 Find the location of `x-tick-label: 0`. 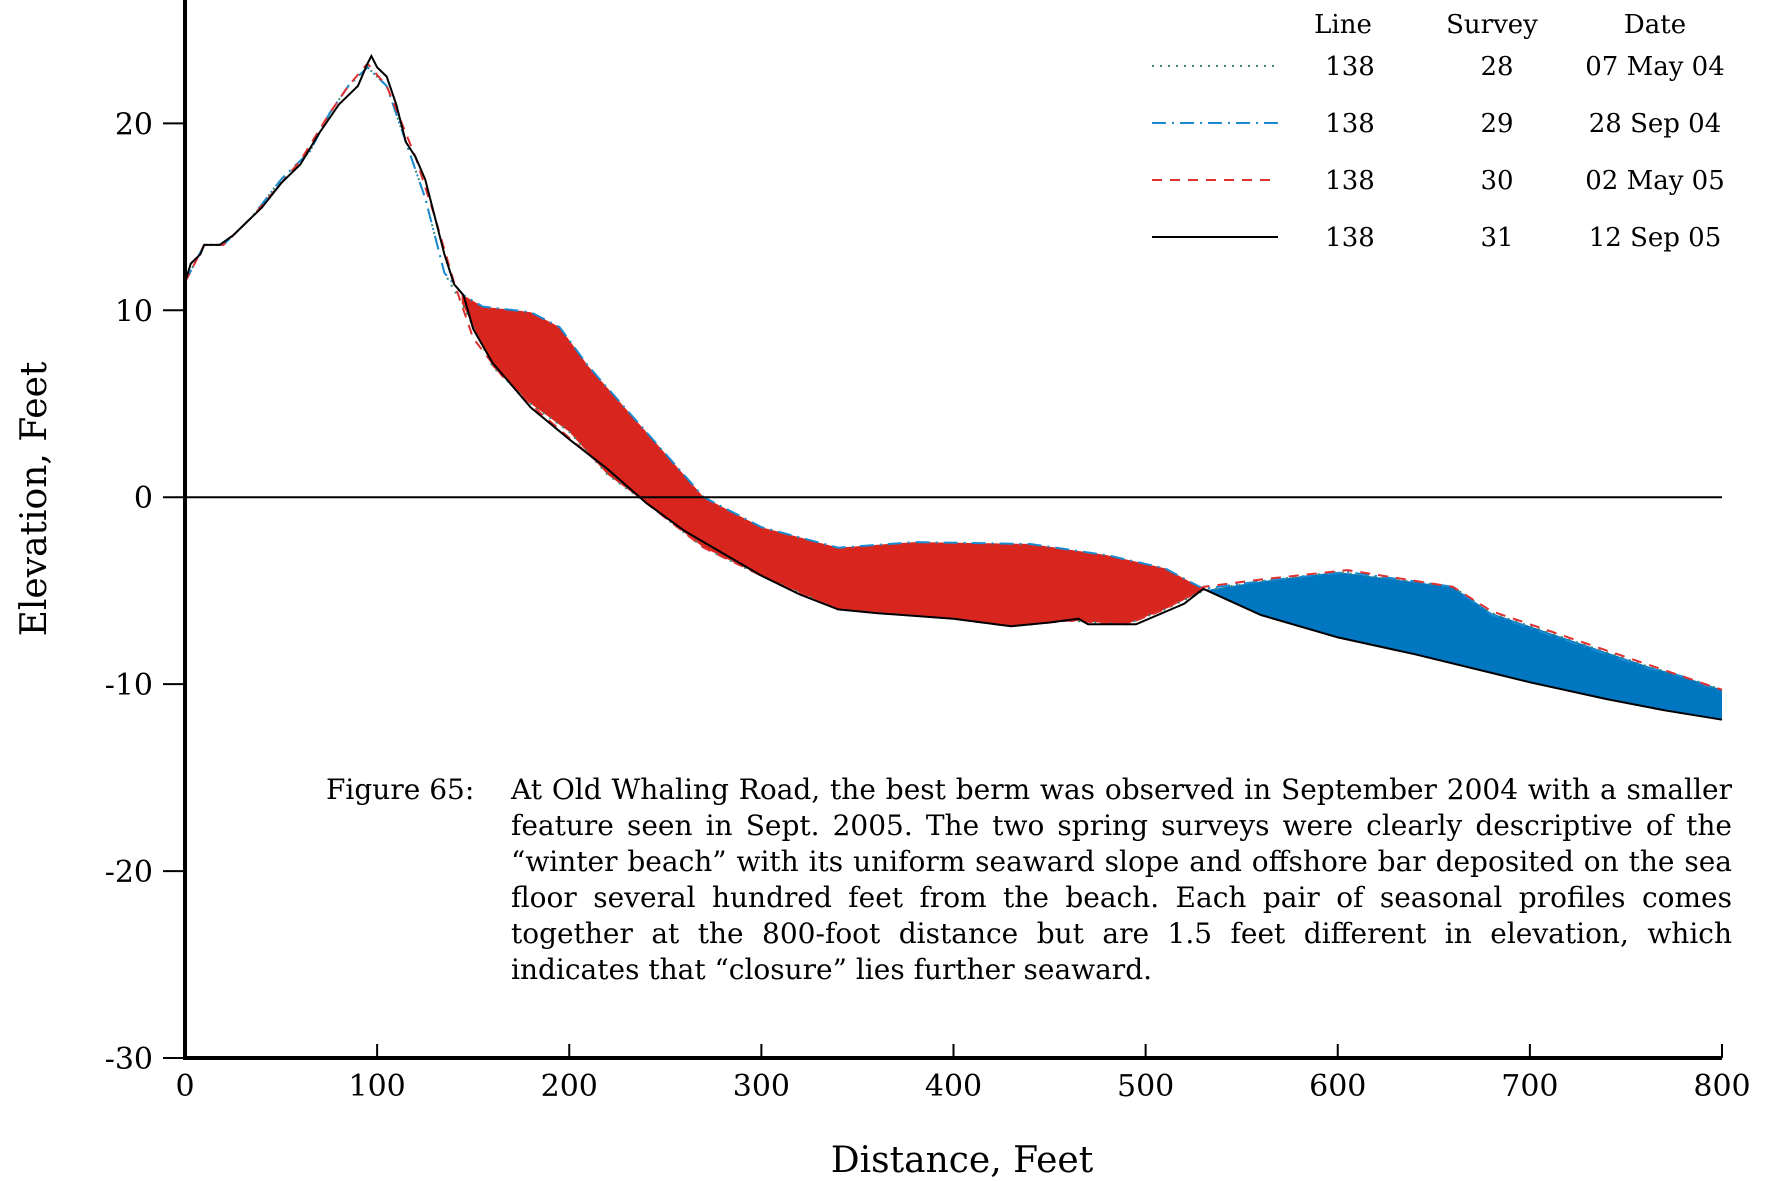

x-tick-label: 0 is located at coordinates (184, 1086).